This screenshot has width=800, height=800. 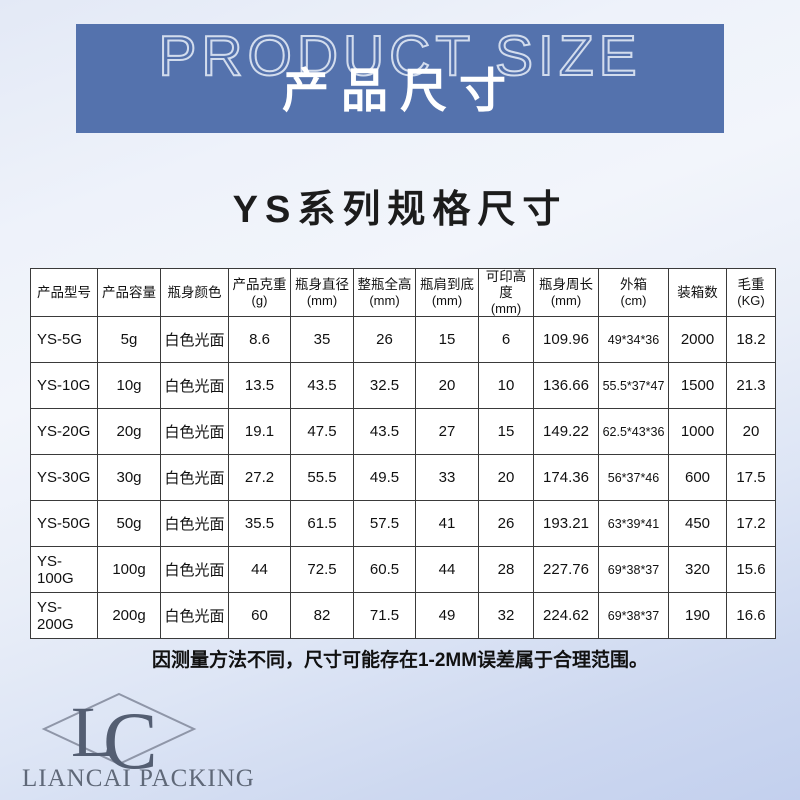 What do you see at coordinates (384, 339) in the screenshot?
I see `cell-height: 26` at bounding box center [384, 339].